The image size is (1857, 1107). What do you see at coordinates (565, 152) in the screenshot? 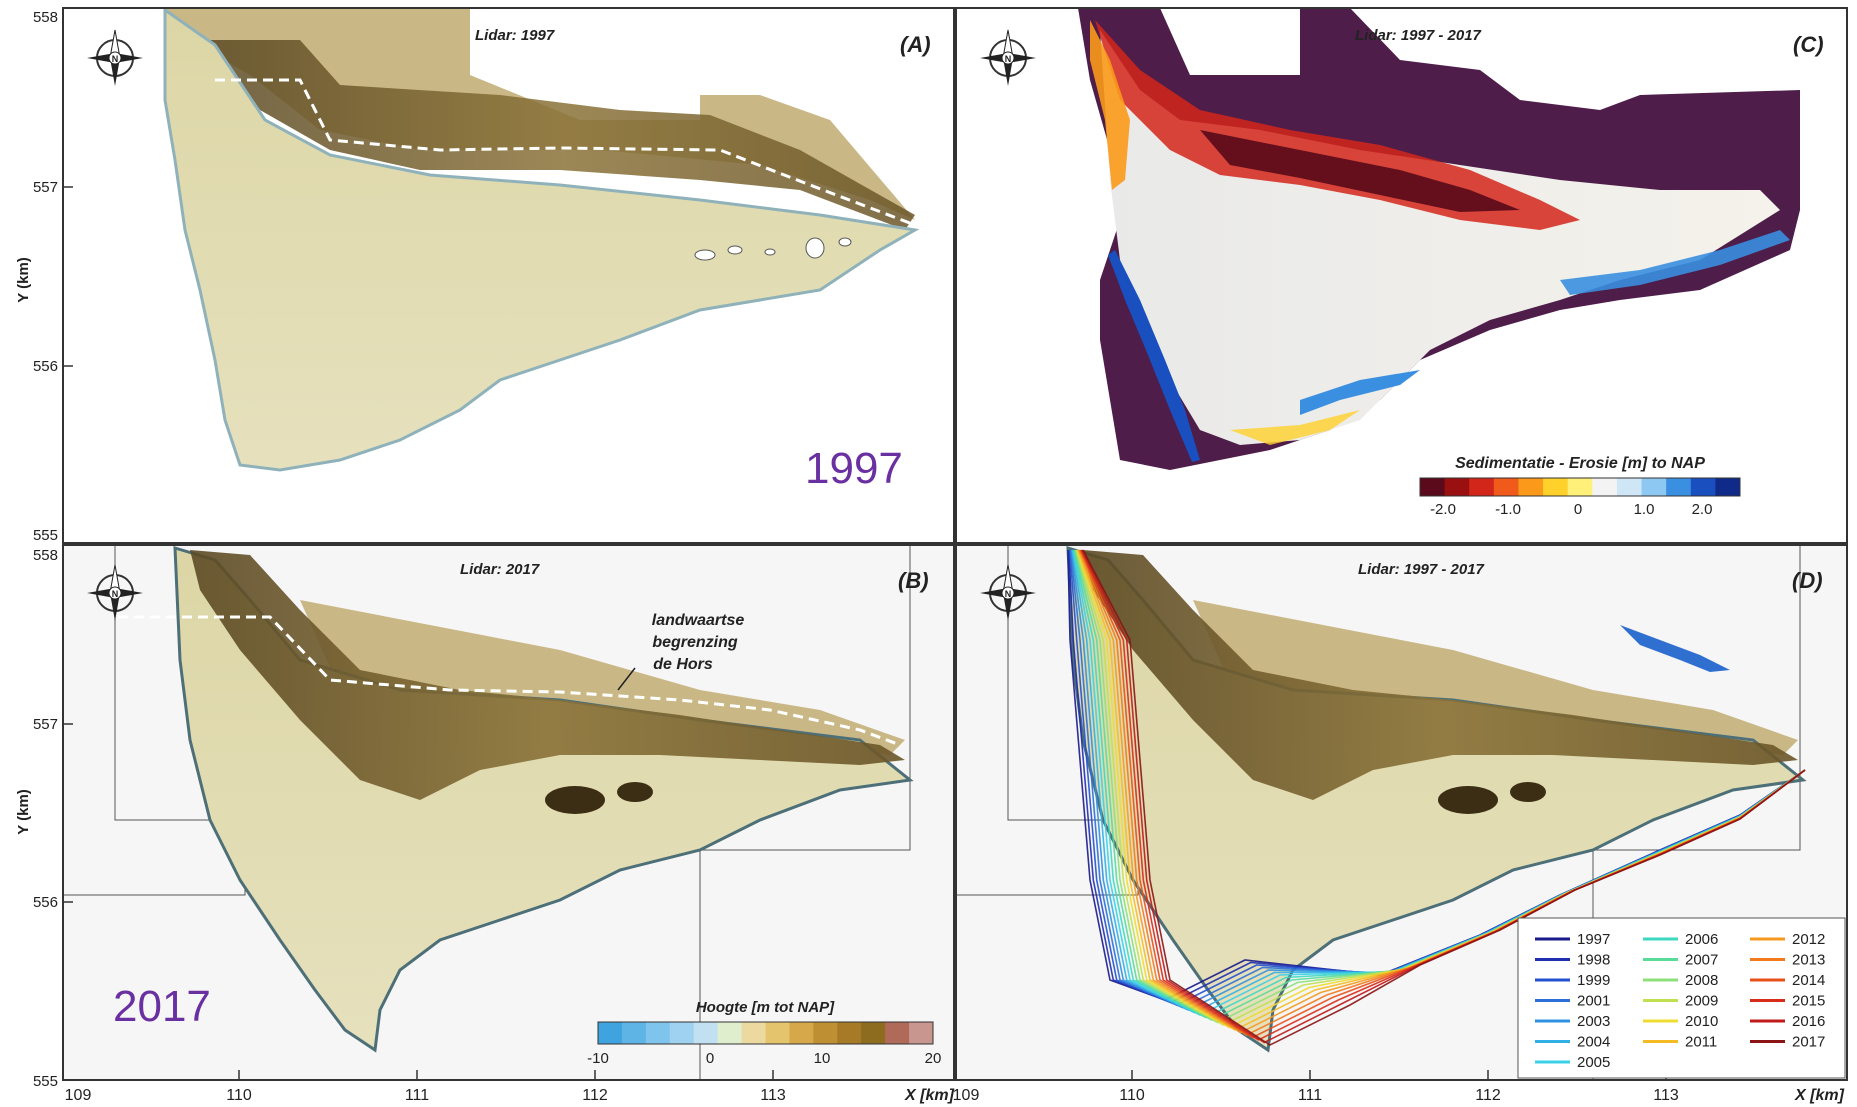
I see `boundary-dashed-a` at bounding box center [565, 152].